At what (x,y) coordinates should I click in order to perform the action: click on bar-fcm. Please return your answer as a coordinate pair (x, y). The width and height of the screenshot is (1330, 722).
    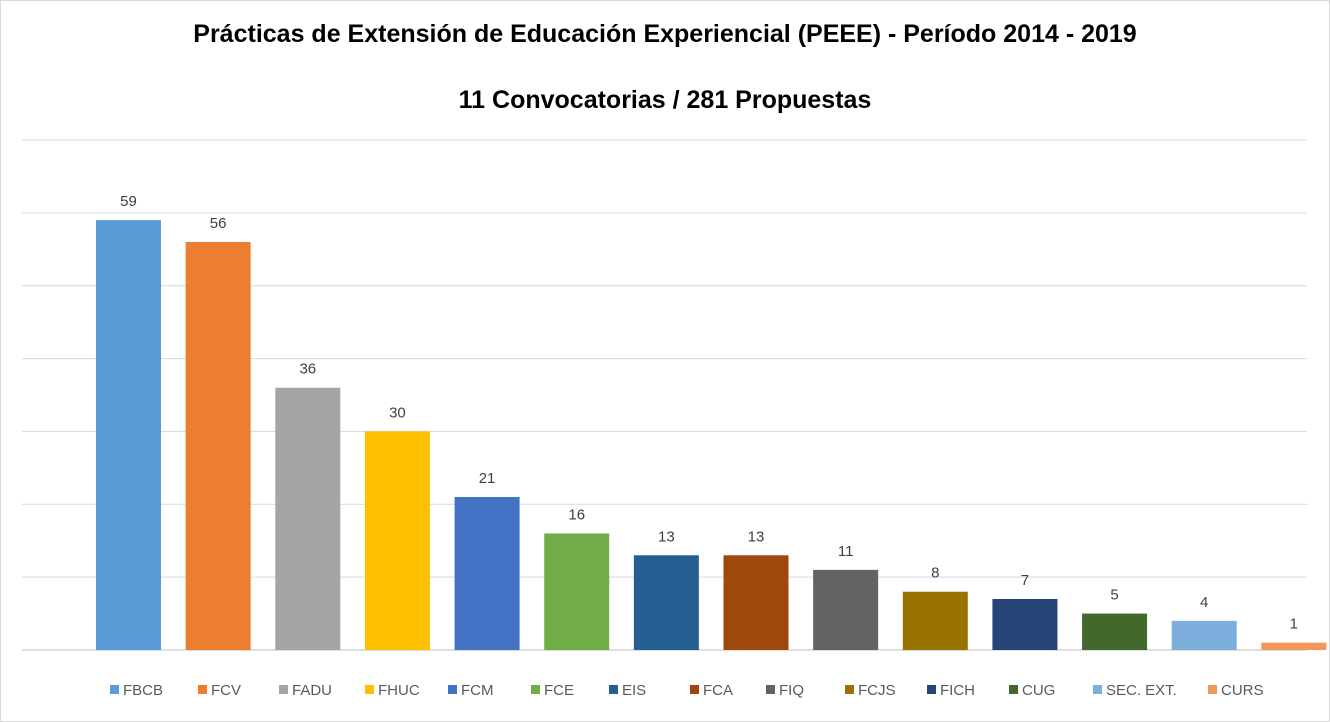
    Looking at the image, I should click on (487, 573).